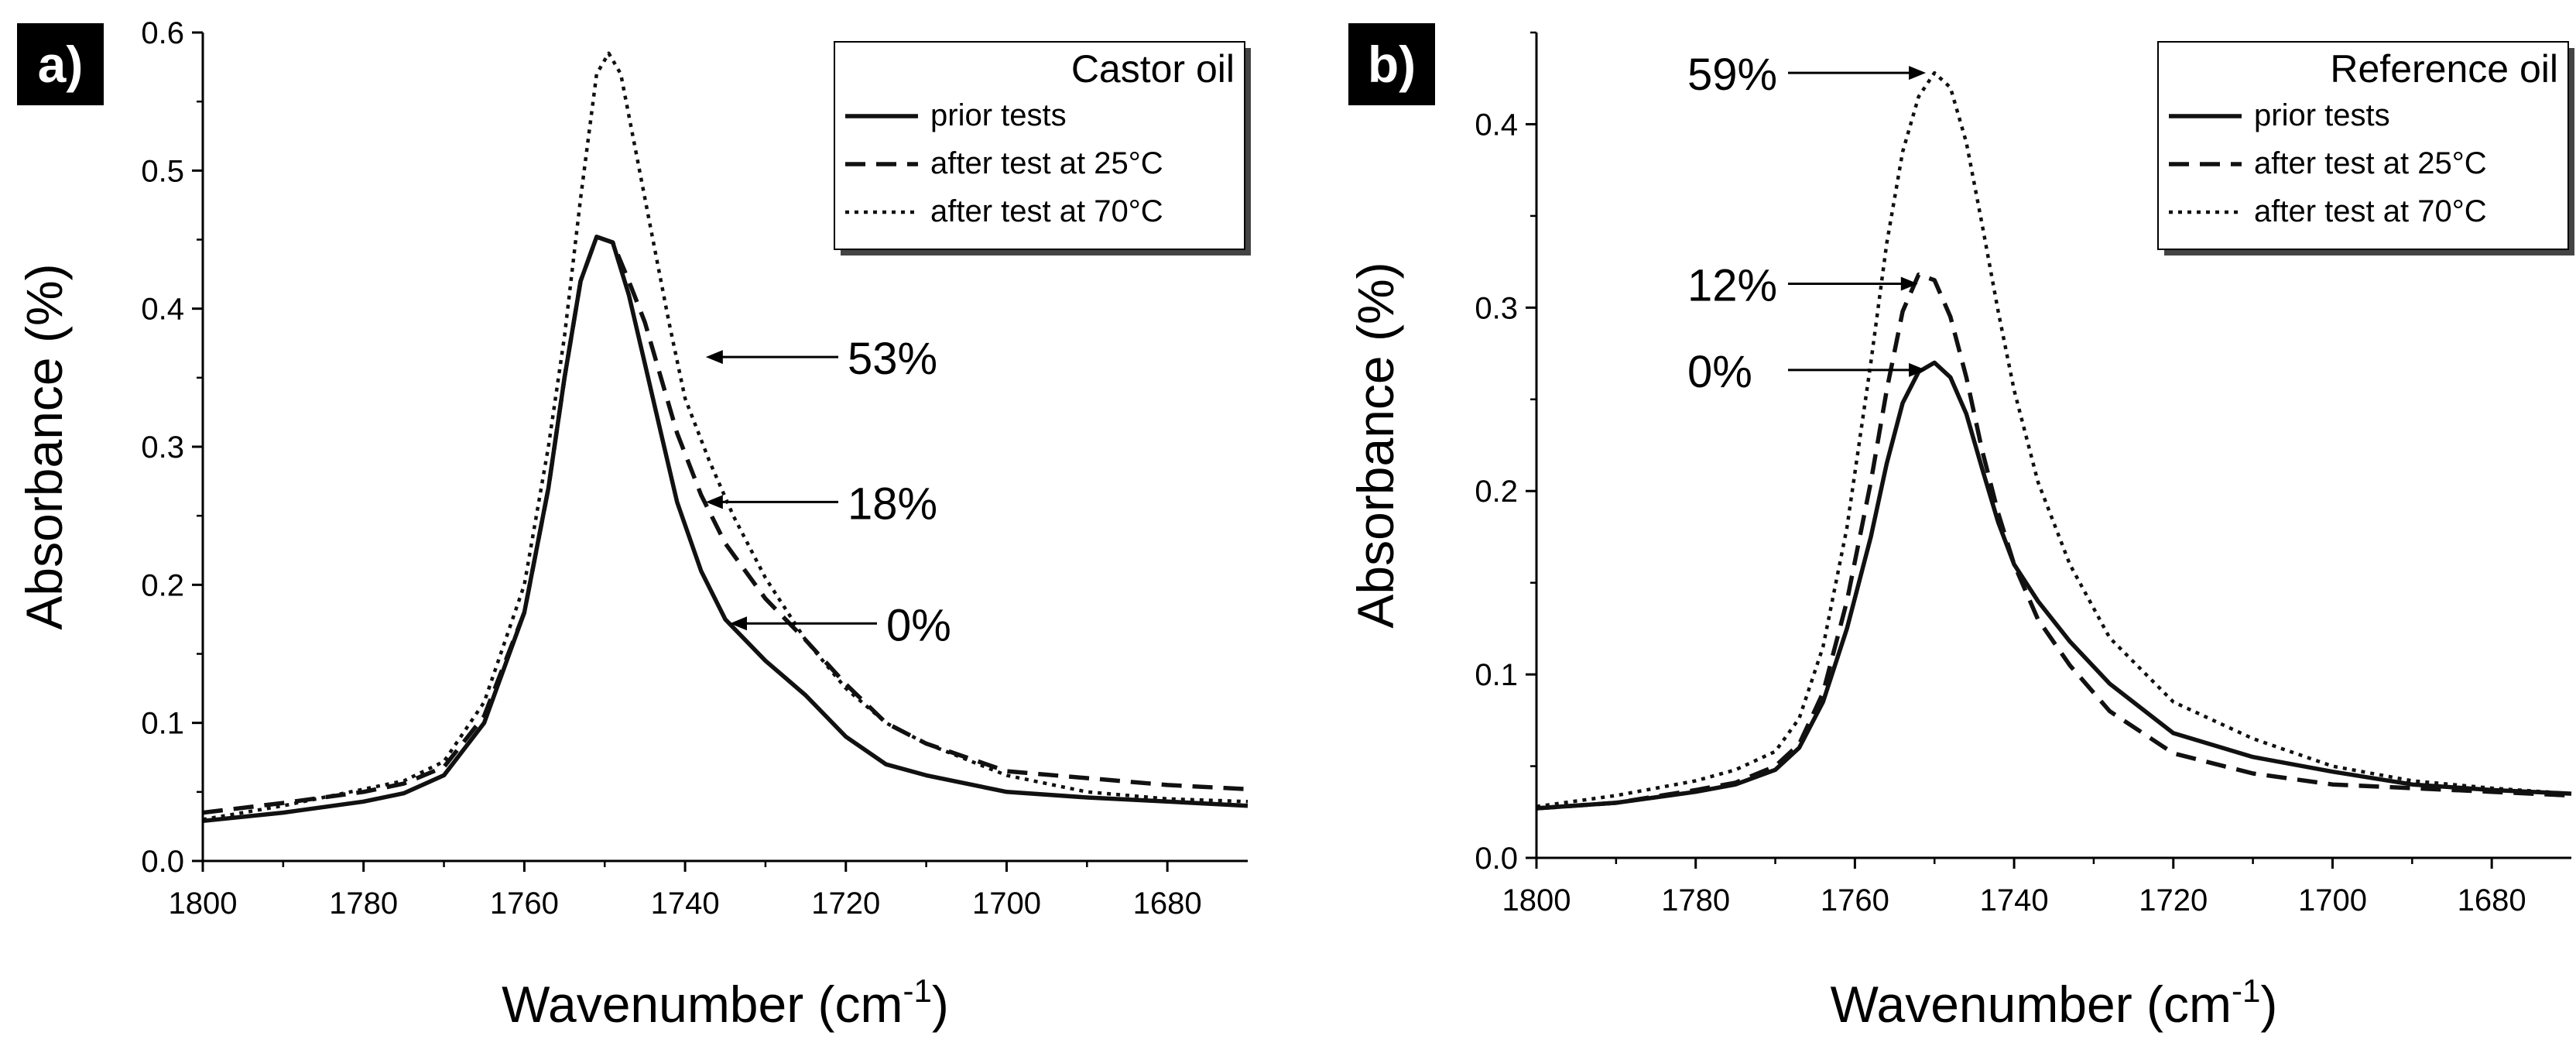 The height and width of the screenshot is (1046, 2576). I want to click on annotation-label: 18%, so click(892, 504).